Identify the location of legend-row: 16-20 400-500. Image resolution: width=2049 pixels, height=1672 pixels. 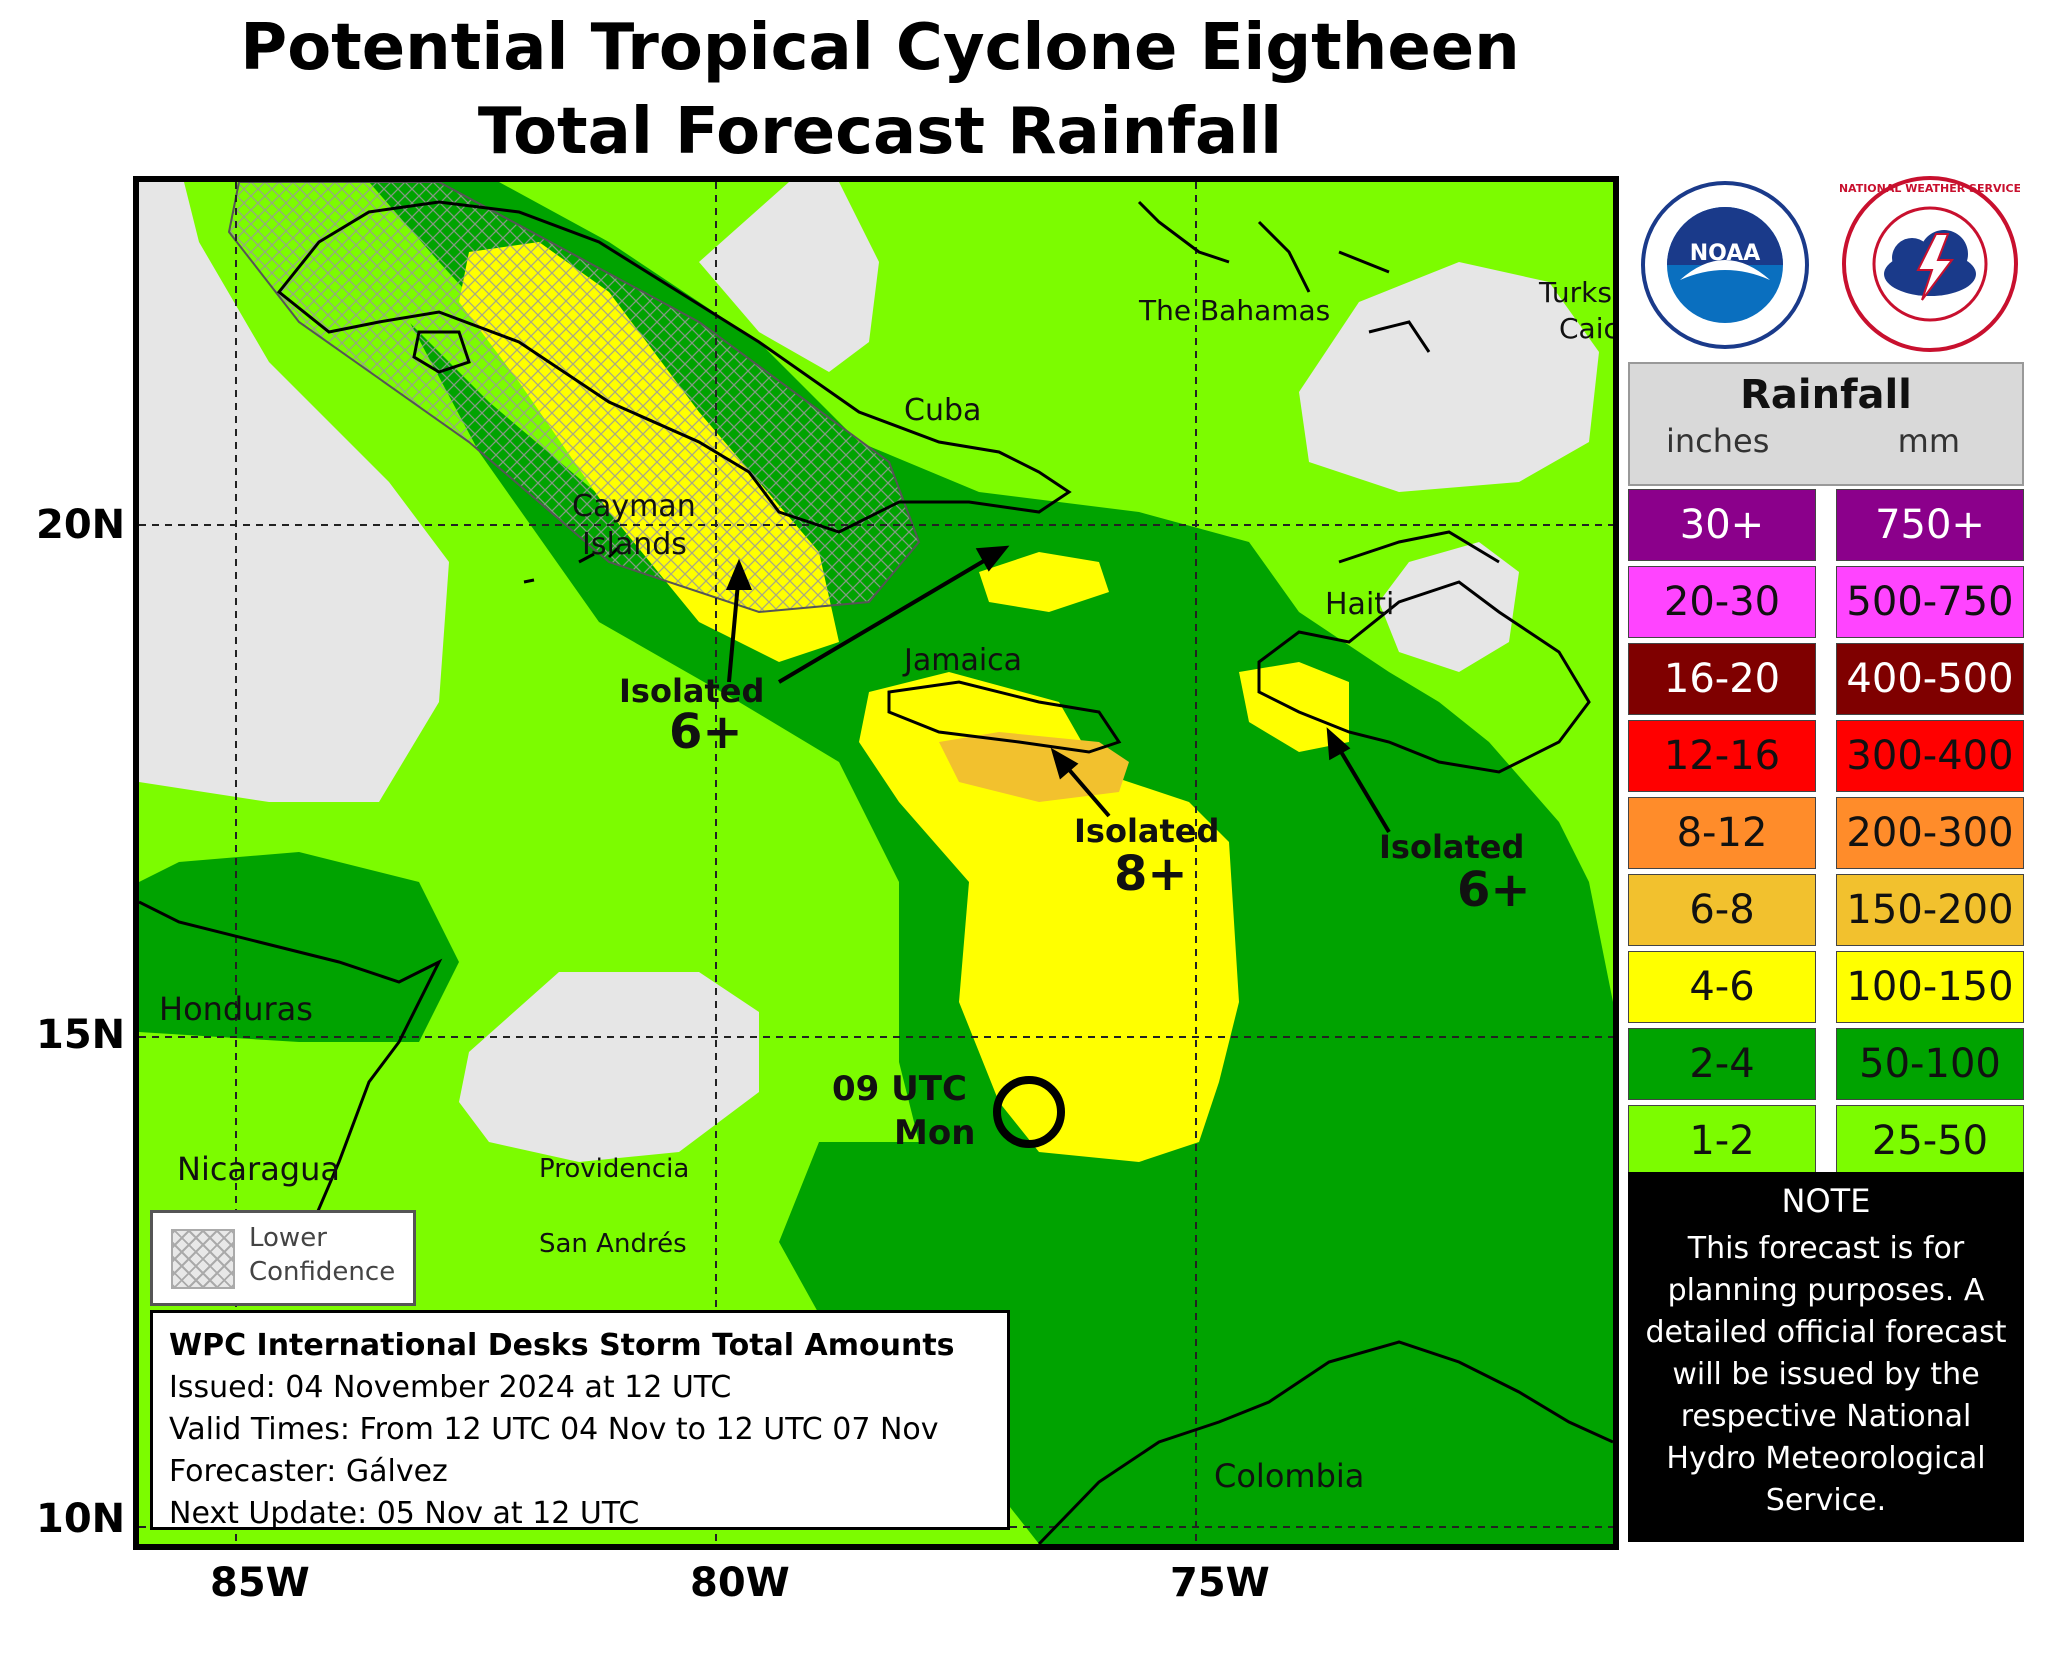
(1826, 680).